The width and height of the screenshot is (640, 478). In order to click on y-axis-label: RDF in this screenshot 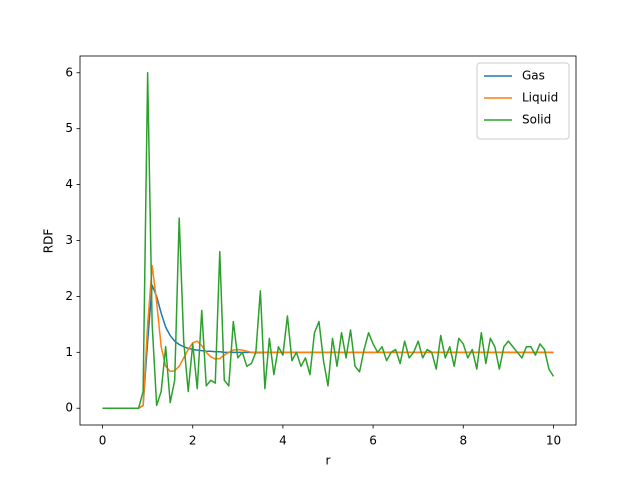, I will do `click(49, 241)`.